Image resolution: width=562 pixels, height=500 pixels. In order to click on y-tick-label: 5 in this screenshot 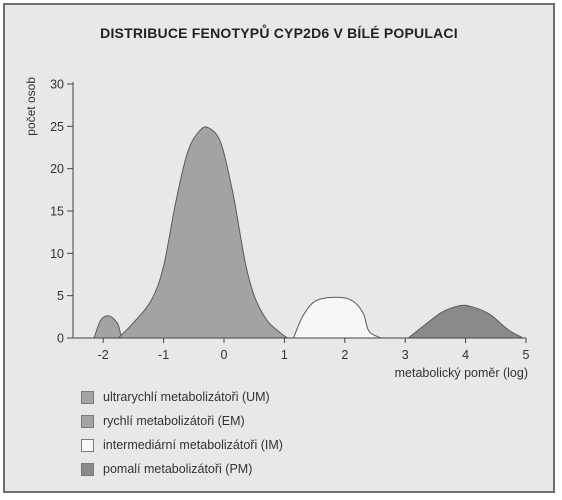, I will do `click(60, 296)`.